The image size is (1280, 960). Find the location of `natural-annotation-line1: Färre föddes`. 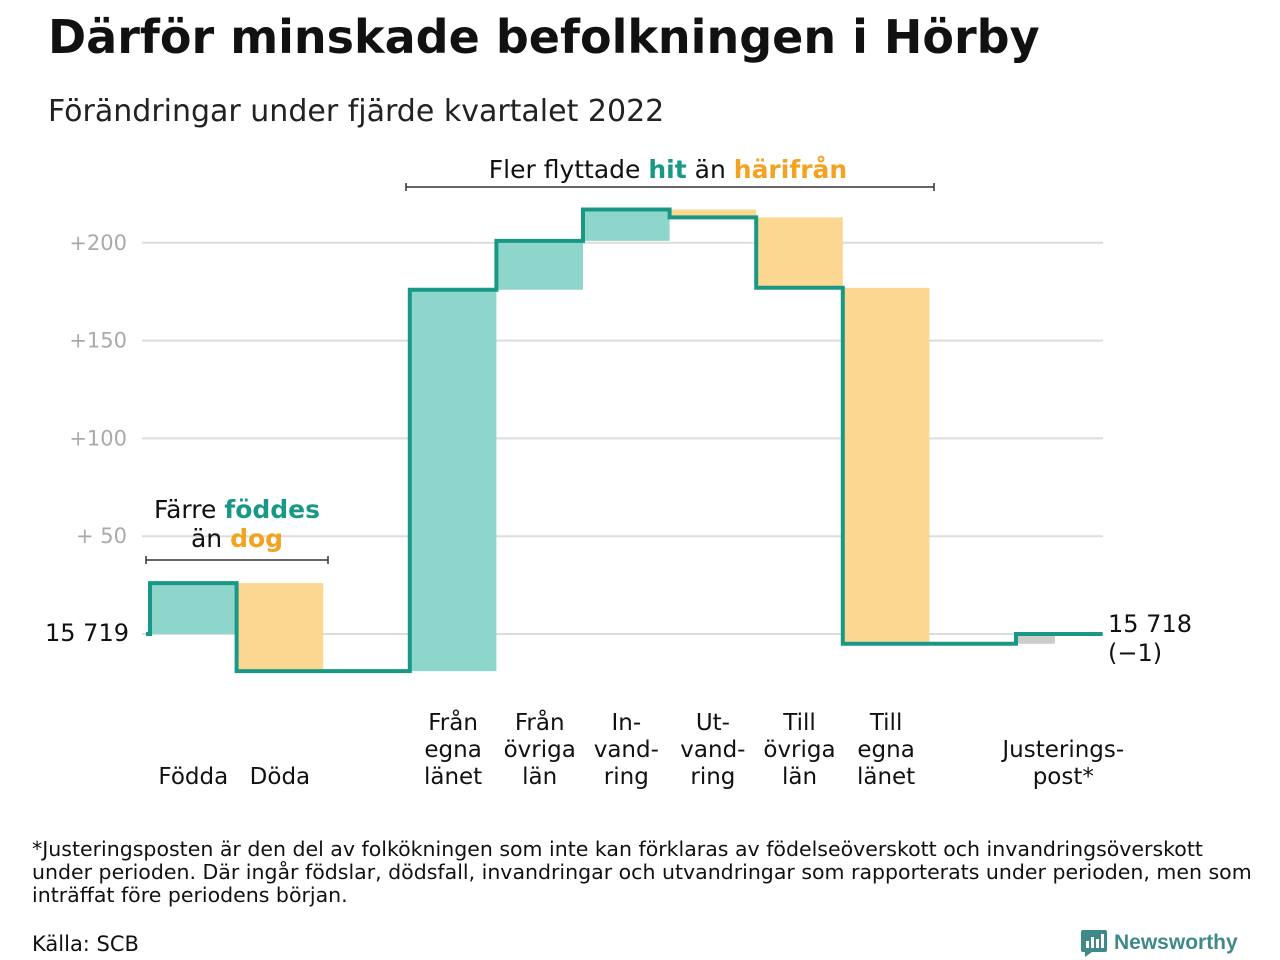

natural-annotation-line1: Färre föddes is located at coordinates (237, 509).